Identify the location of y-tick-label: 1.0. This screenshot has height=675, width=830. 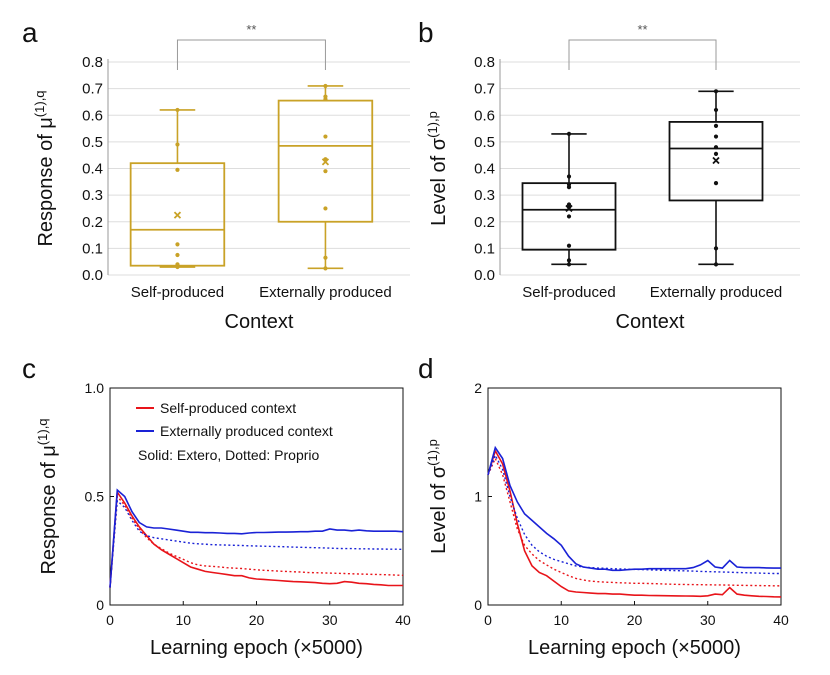
(95, 388).